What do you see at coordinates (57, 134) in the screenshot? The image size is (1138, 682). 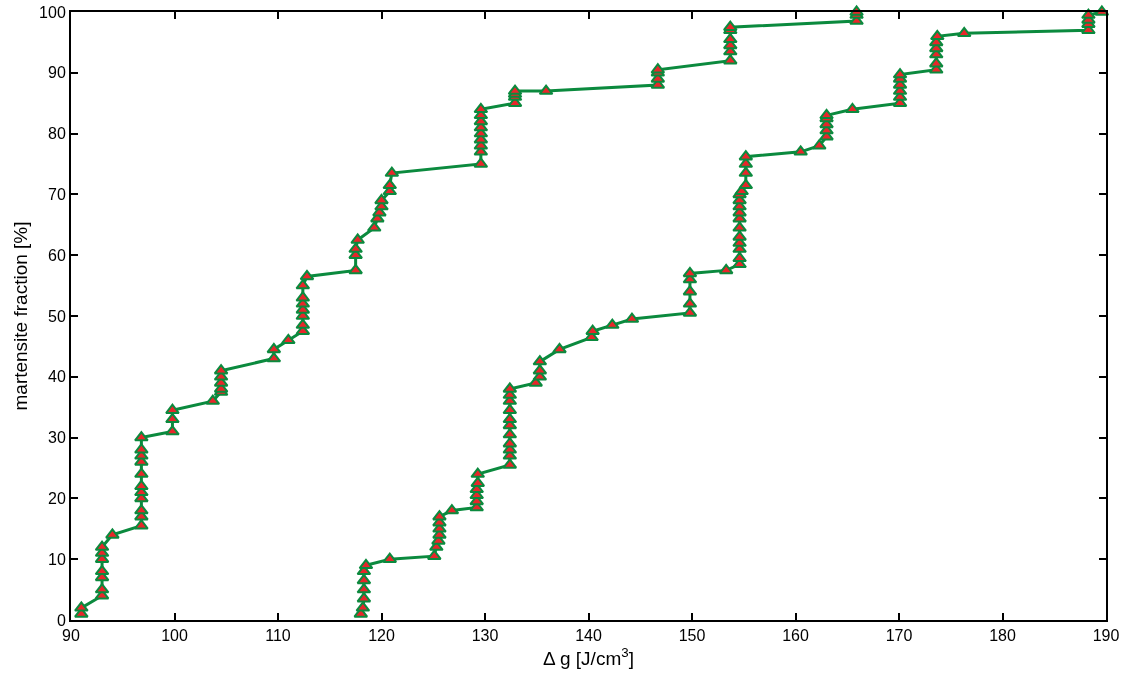 I see `y-tick-label: 80` at bounding box center [57, 134].